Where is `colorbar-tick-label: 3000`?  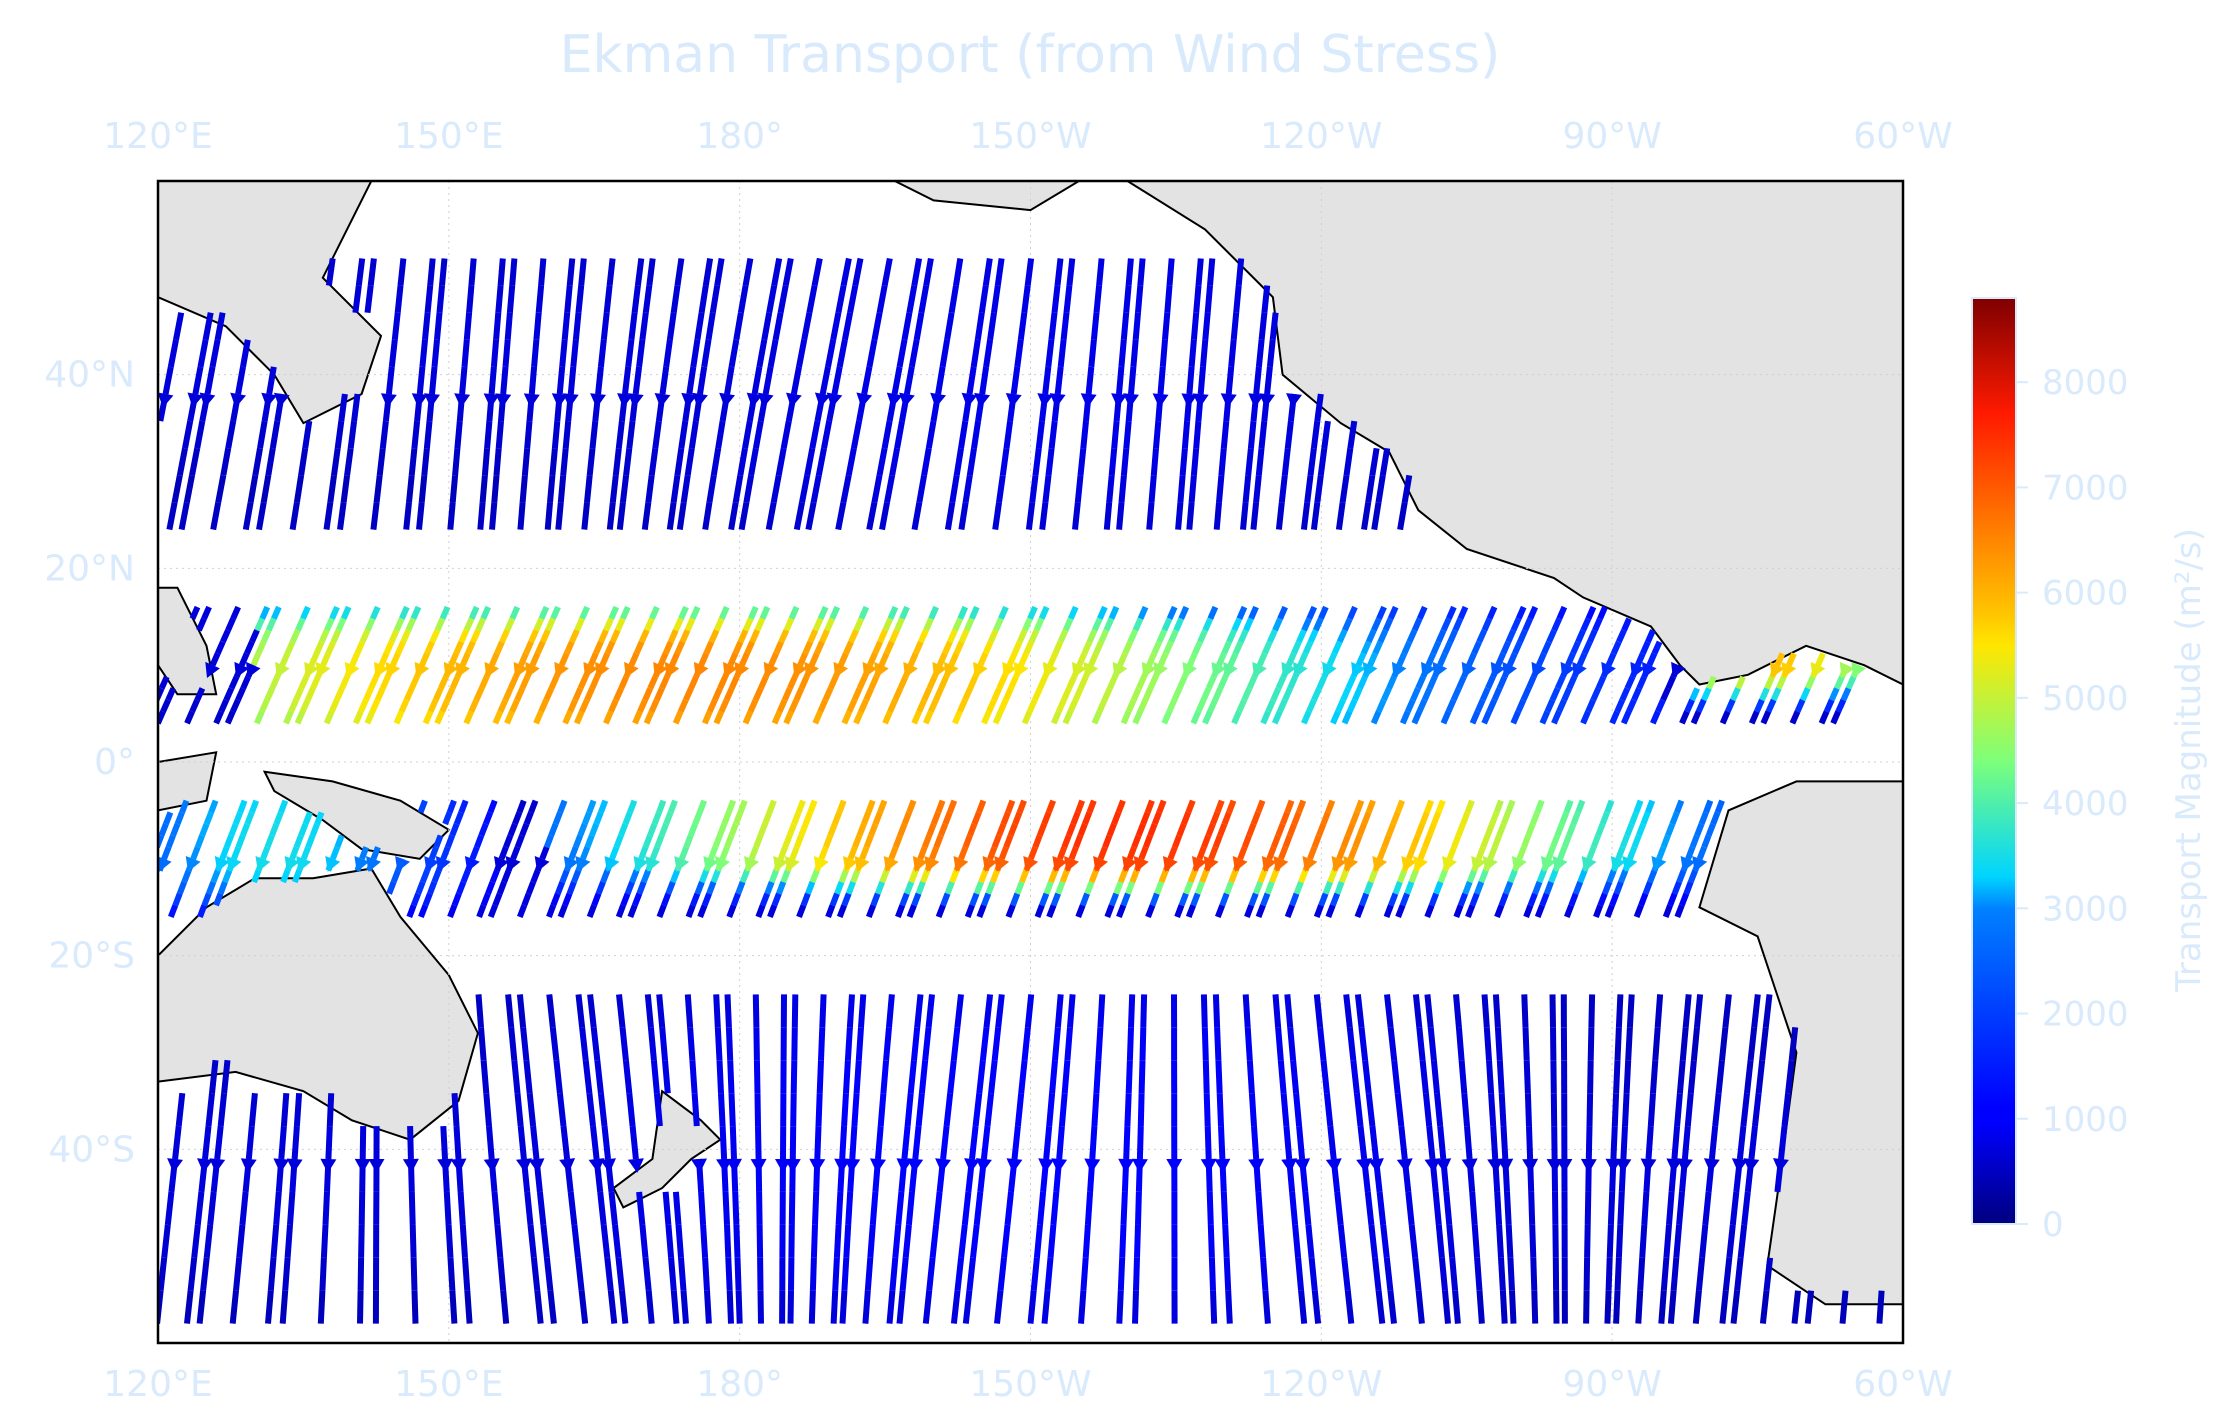 colorbar-tick-label: 3000 is located at coordinates (2085, 909).